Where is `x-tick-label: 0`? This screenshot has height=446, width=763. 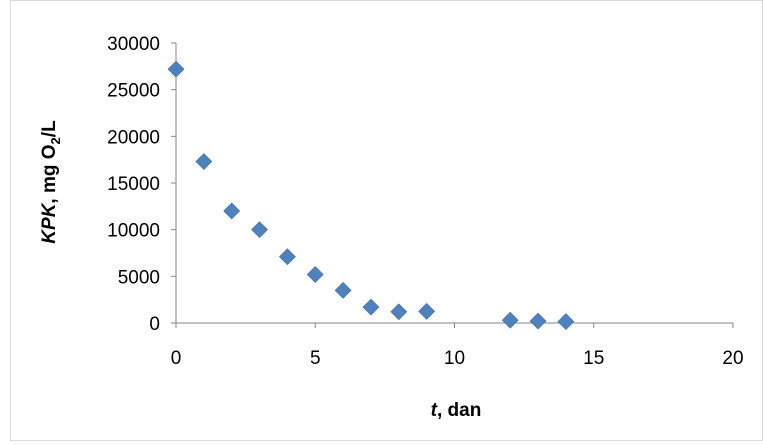 x-tick-label: 0 is located at coordinates (176, 358).